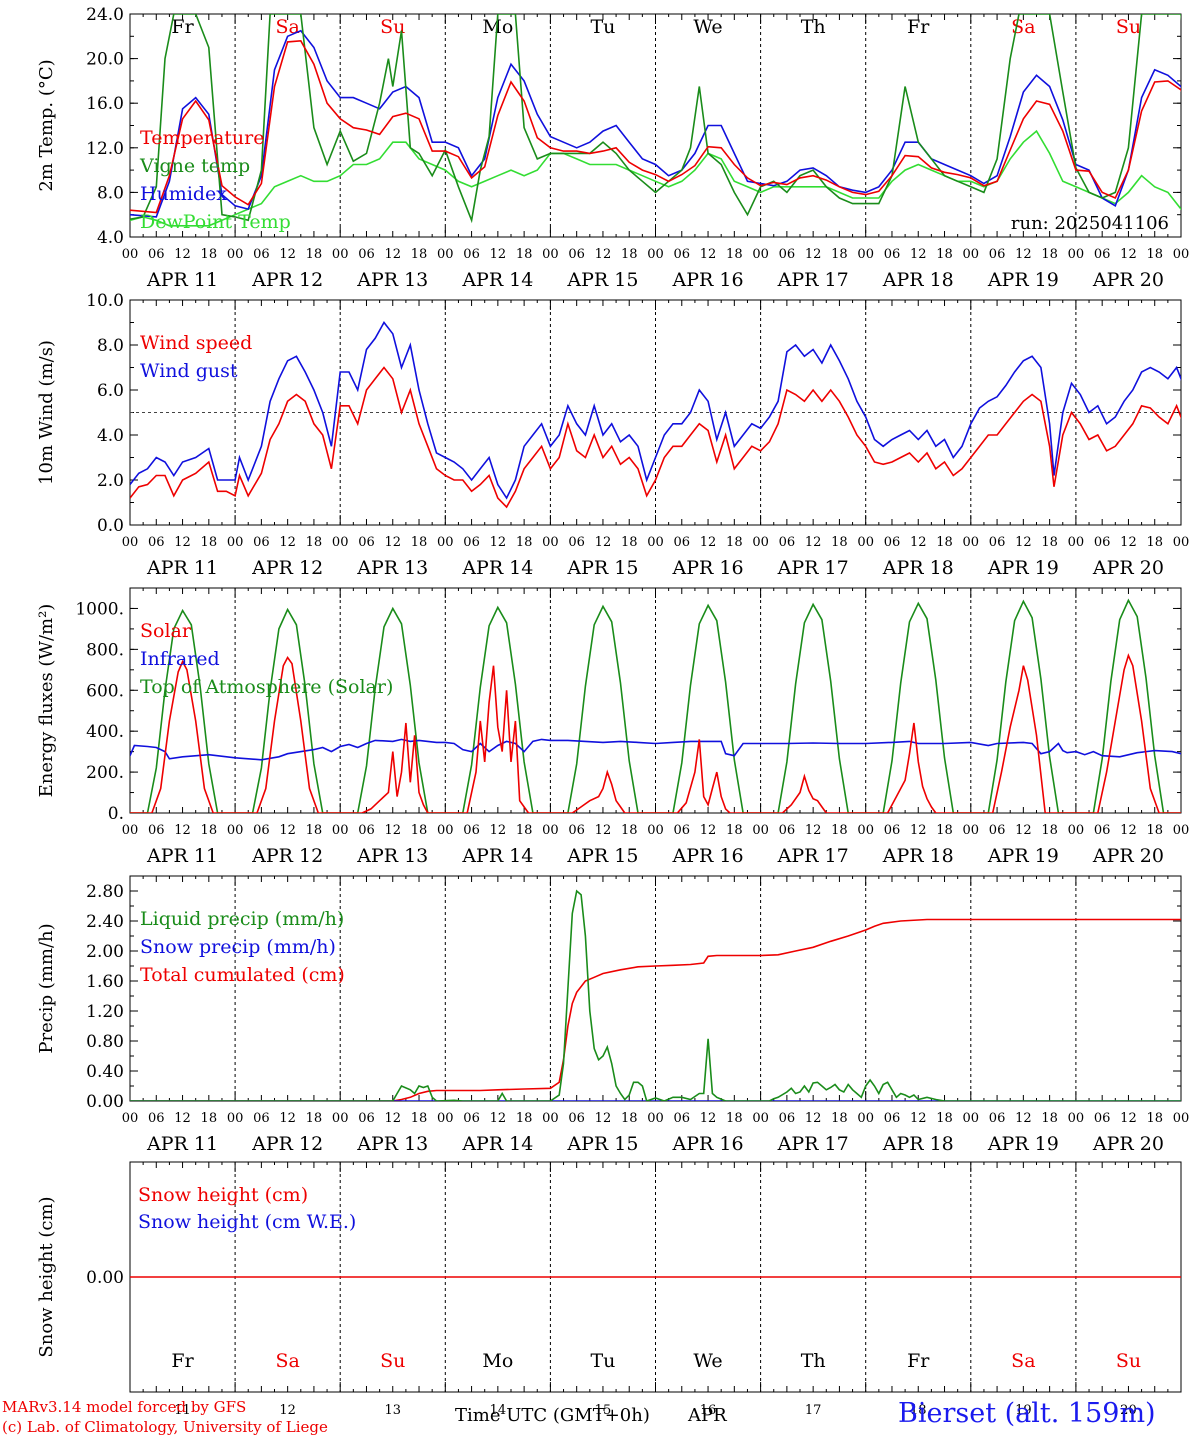  Describe the element at coordinates (392, 1410) in the screenshot. I see `day-number-label: 13` at that location.